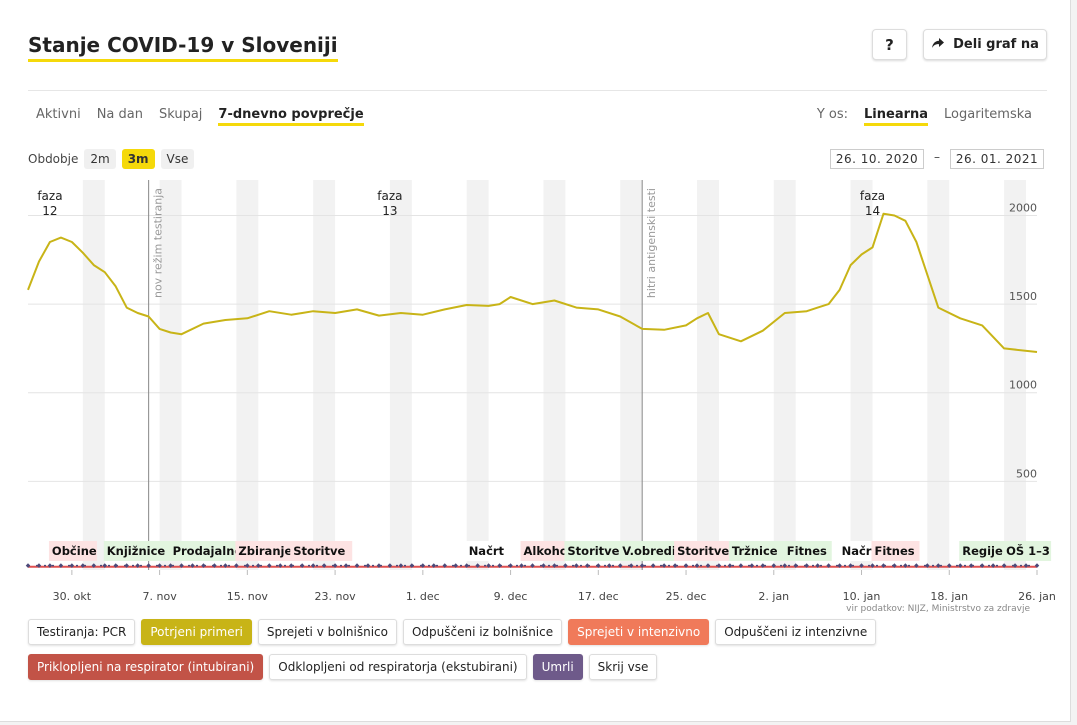 The width and height of the screenshot is (1077, 725). I want to click on legend-item-3: Odpuščeni iz bolnišnice, so click(482, 632).